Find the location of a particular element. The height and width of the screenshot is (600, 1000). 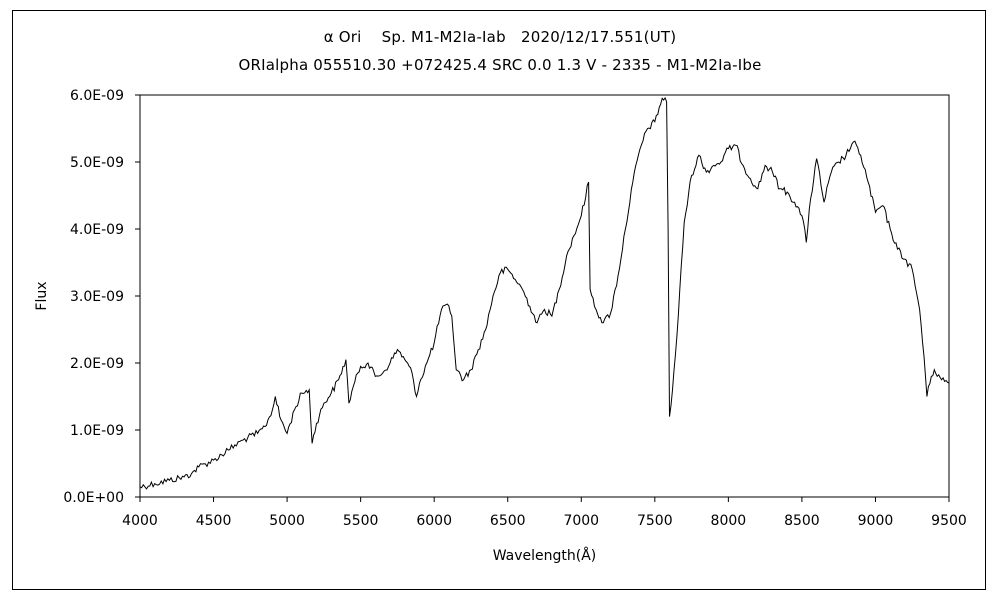

x-tick-label: 8500 is located at coordinates (802, 521).